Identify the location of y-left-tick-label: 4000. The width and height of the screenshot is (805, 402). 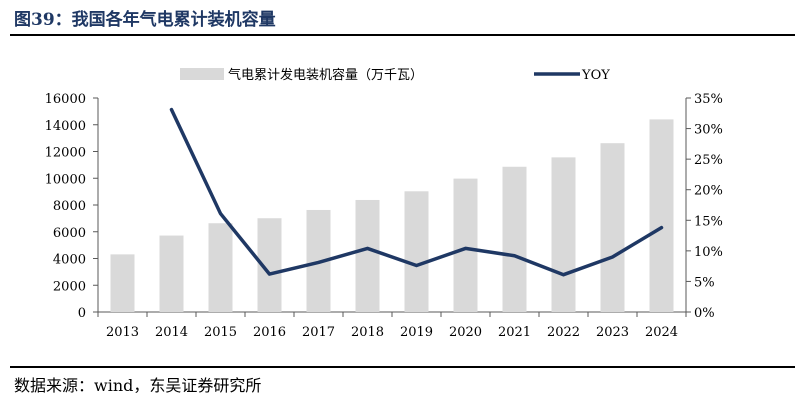
(69, 260).